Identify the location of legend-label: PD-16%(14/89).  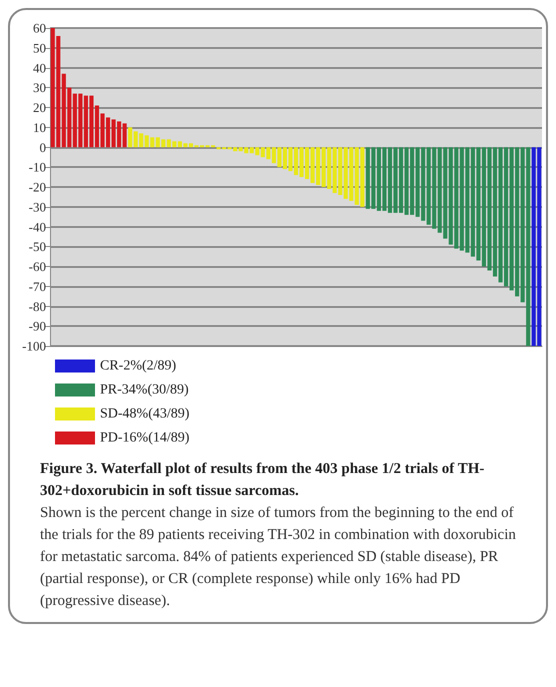
(145, 438).